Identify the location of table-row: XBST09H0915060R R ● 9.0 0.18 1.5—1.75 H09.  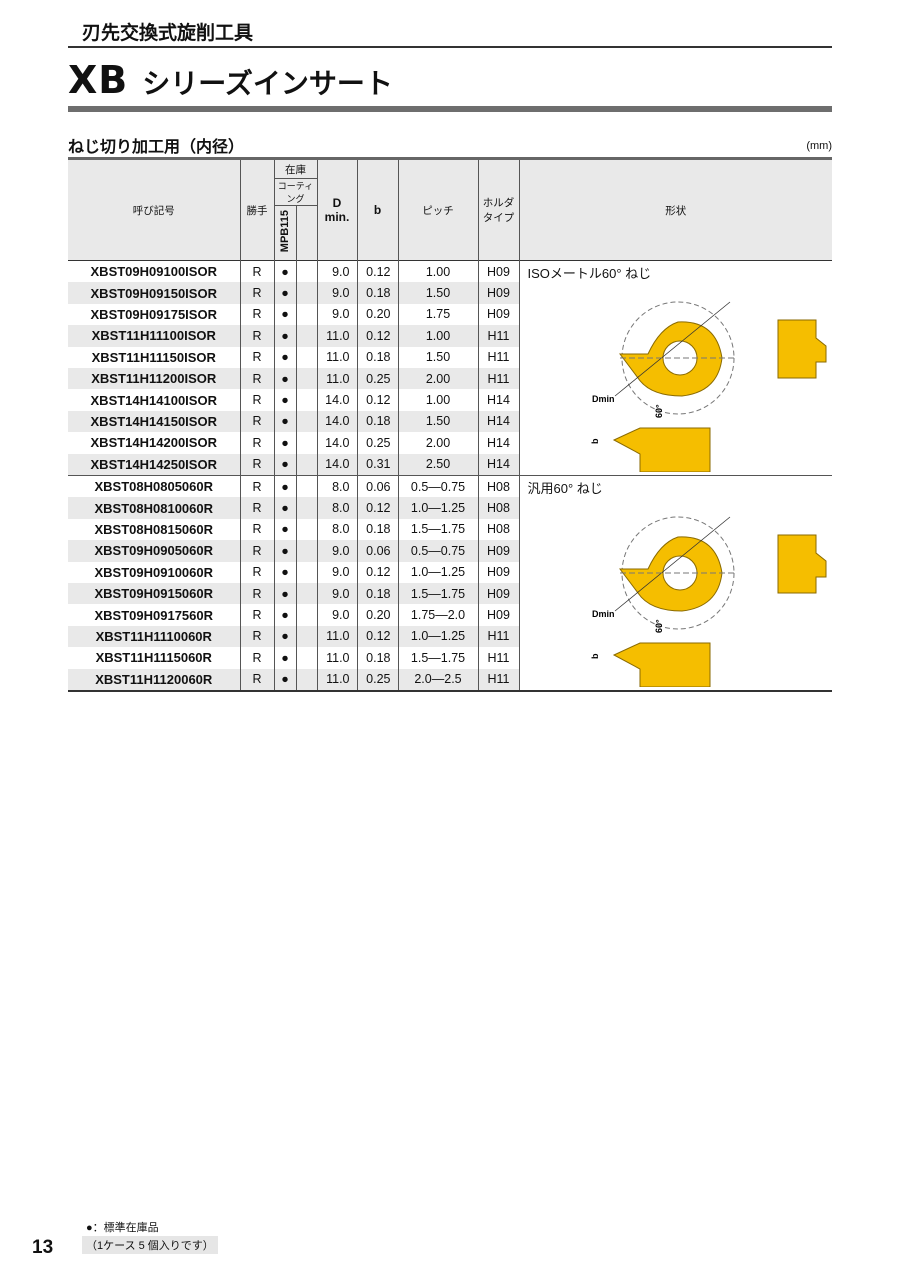
(450, 593).